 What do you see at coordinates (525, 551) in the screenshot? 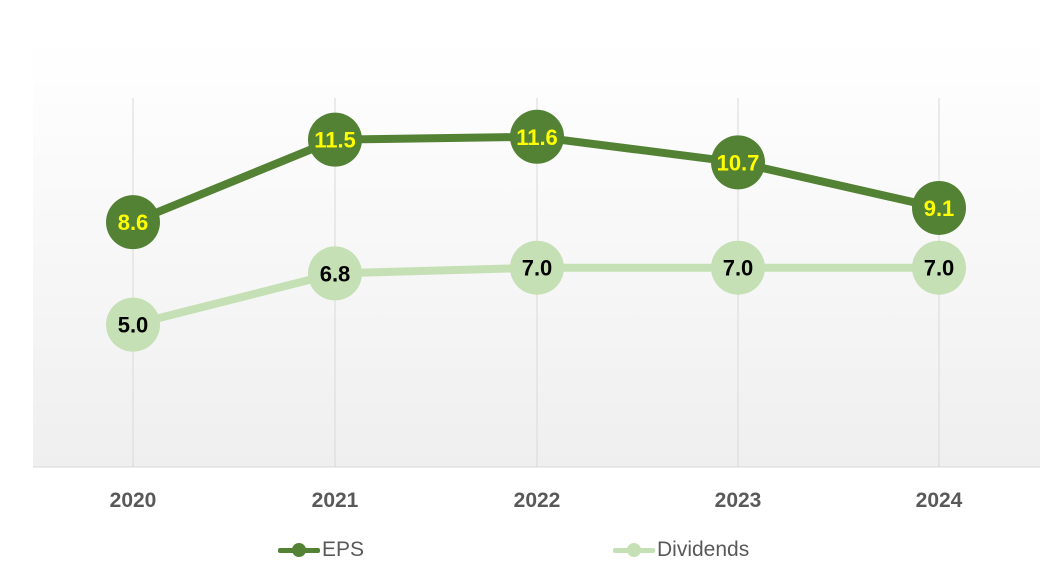
I see `legend: EPS Dividends` at bounding box center [525, 551].